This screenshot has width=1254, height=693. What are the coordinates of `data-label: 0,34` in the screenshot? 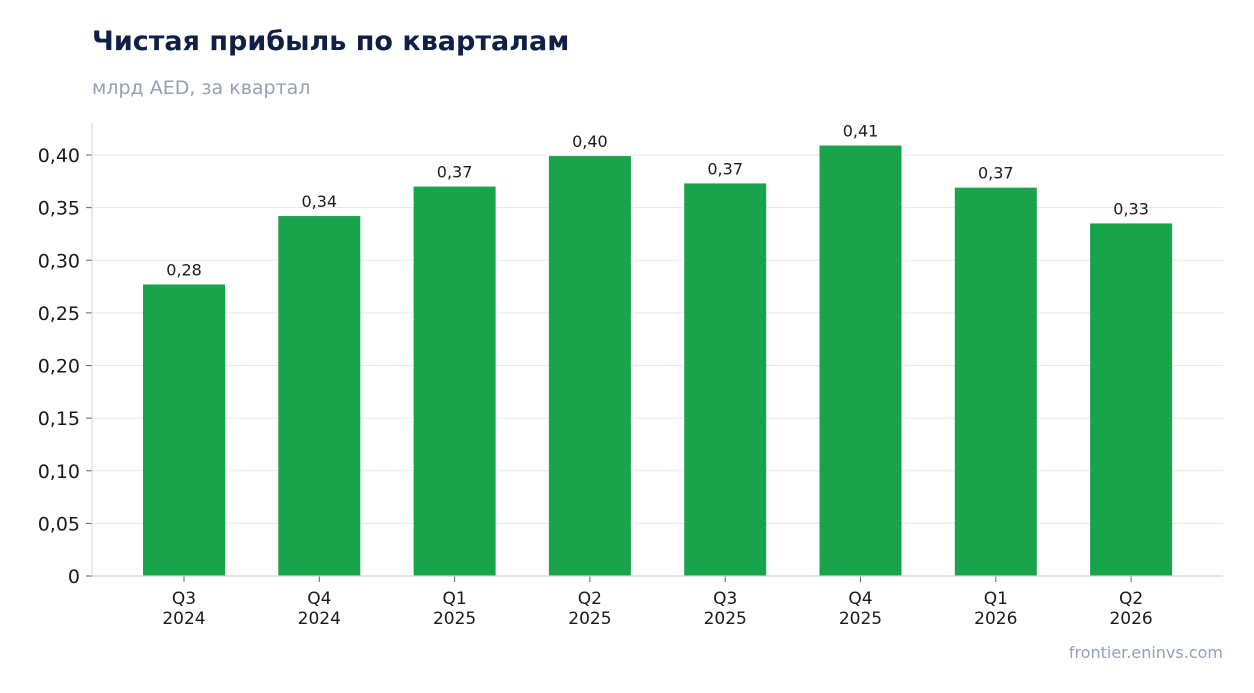 It's located at (319, 201).